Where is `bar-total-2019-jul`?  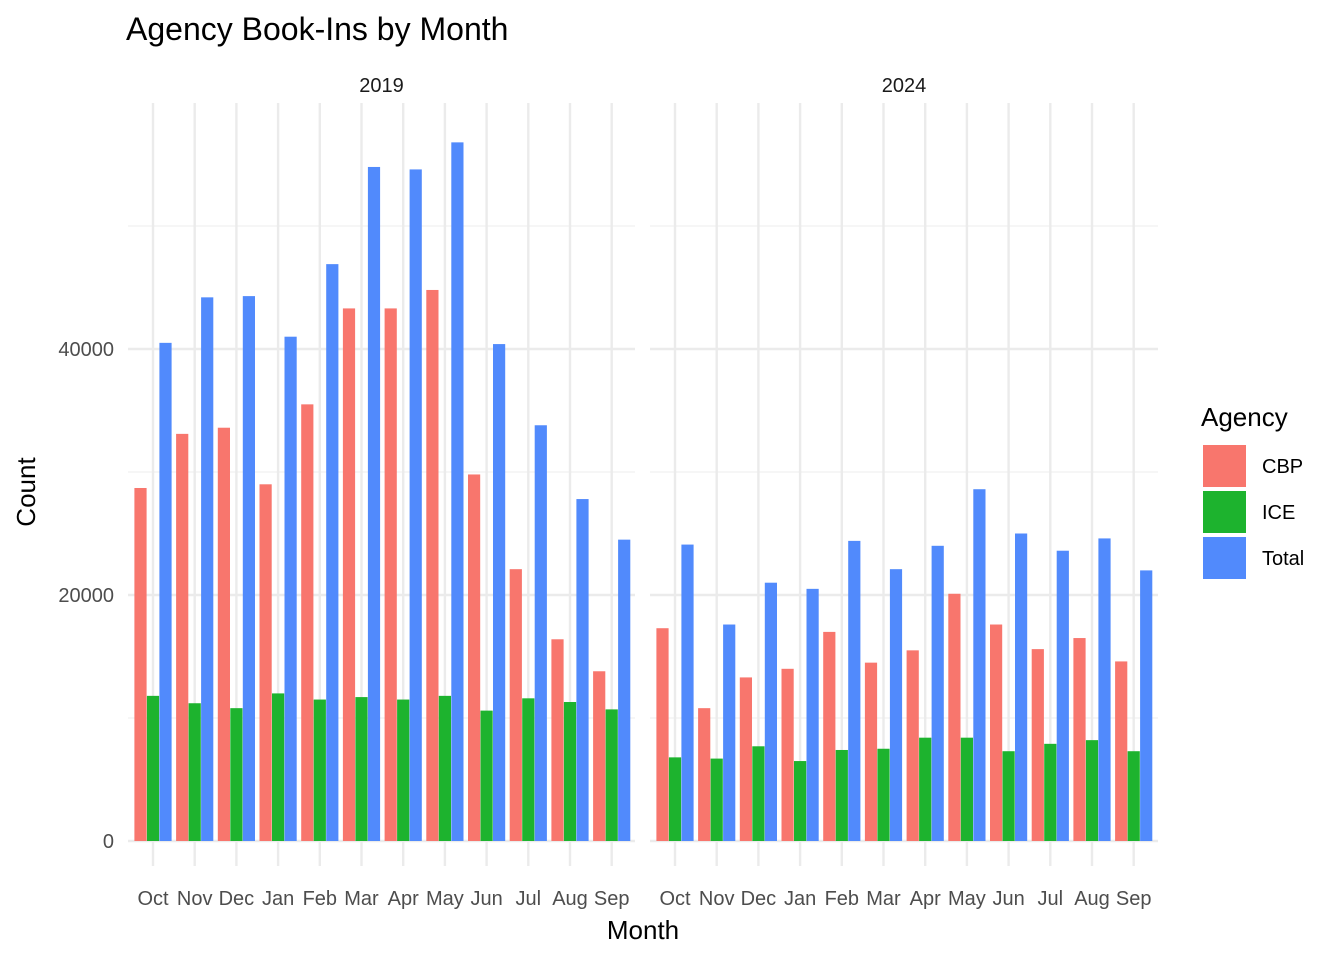 bar-total-2019-jul is located at coordinates (540, 633).